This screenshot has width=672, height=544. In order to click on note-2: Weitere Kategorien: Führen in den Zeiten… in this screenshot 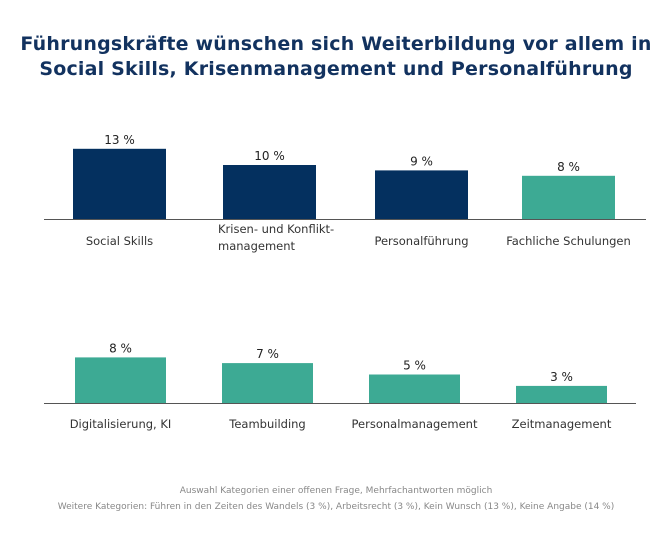, I will do `click(336, 507)`.